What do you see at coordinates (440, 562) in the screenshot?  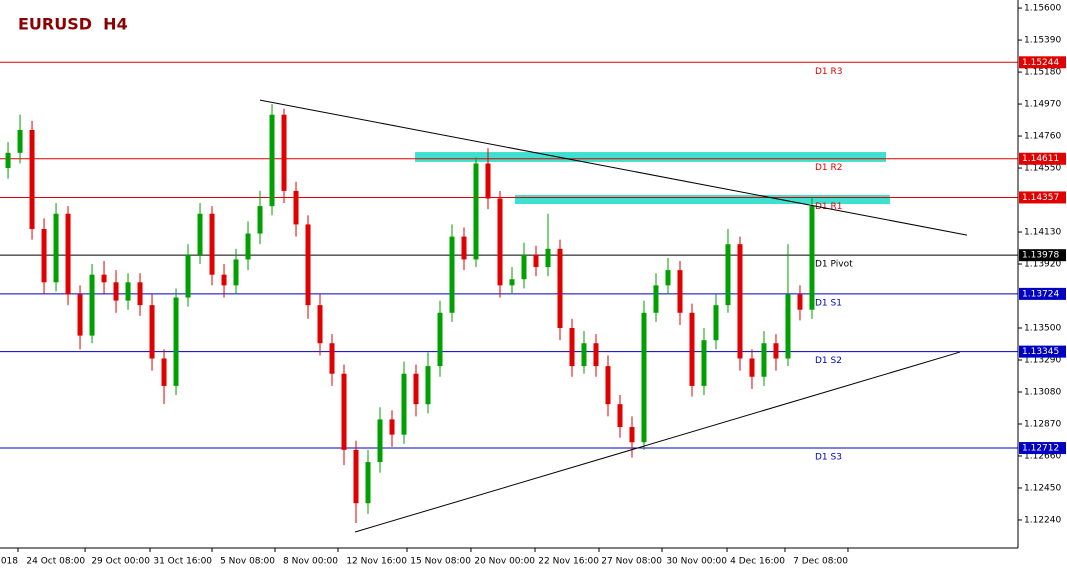 I see `x-tick-label: 15 Nov 08:00` at bounding box center [440, 562].